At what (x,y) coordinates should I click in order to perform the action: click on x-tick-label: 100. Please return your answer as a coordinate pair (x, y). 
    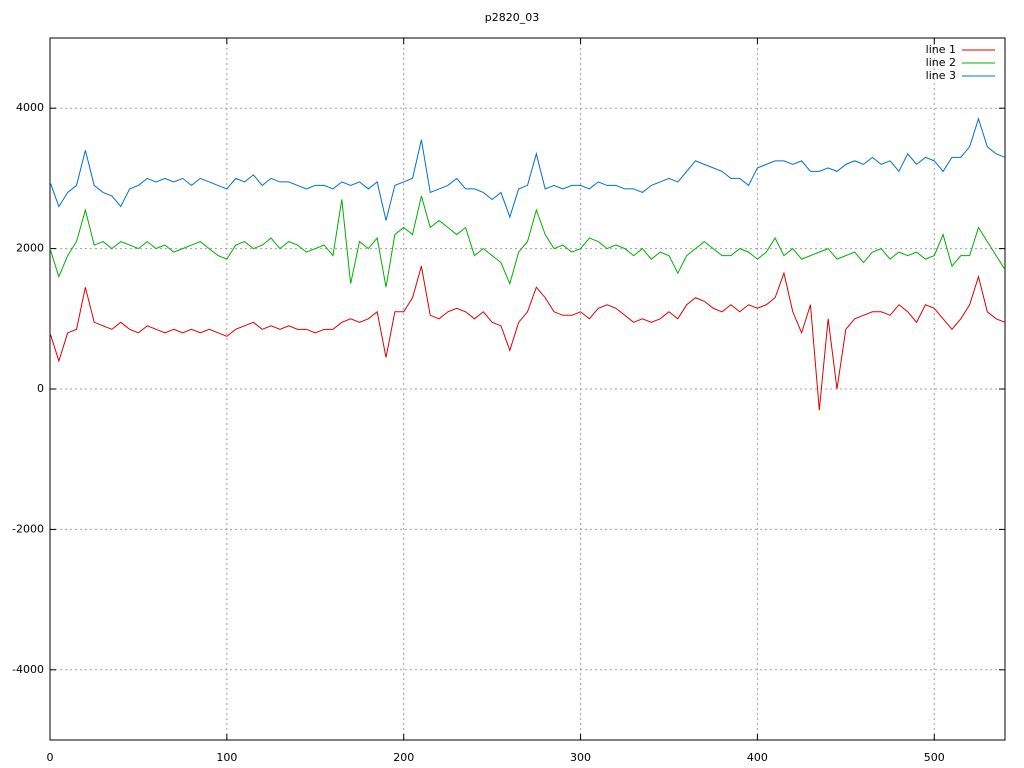
    Looking at the image, I should click on (226, 757).